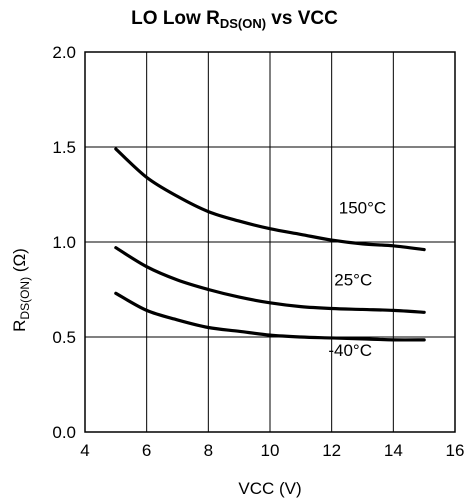 Image resolution: width=469 pixels, height=504 pixels. Describe the element at coordinates (331, 450) in the screenshot. I see `x-tick-label: 12` at that location.